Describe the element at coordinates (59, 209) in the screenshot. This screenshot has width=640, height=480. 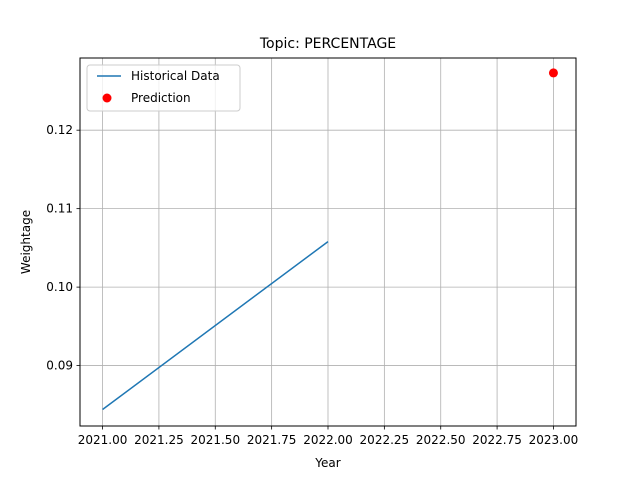
I see `y-tick-label: 0.11` at that location.